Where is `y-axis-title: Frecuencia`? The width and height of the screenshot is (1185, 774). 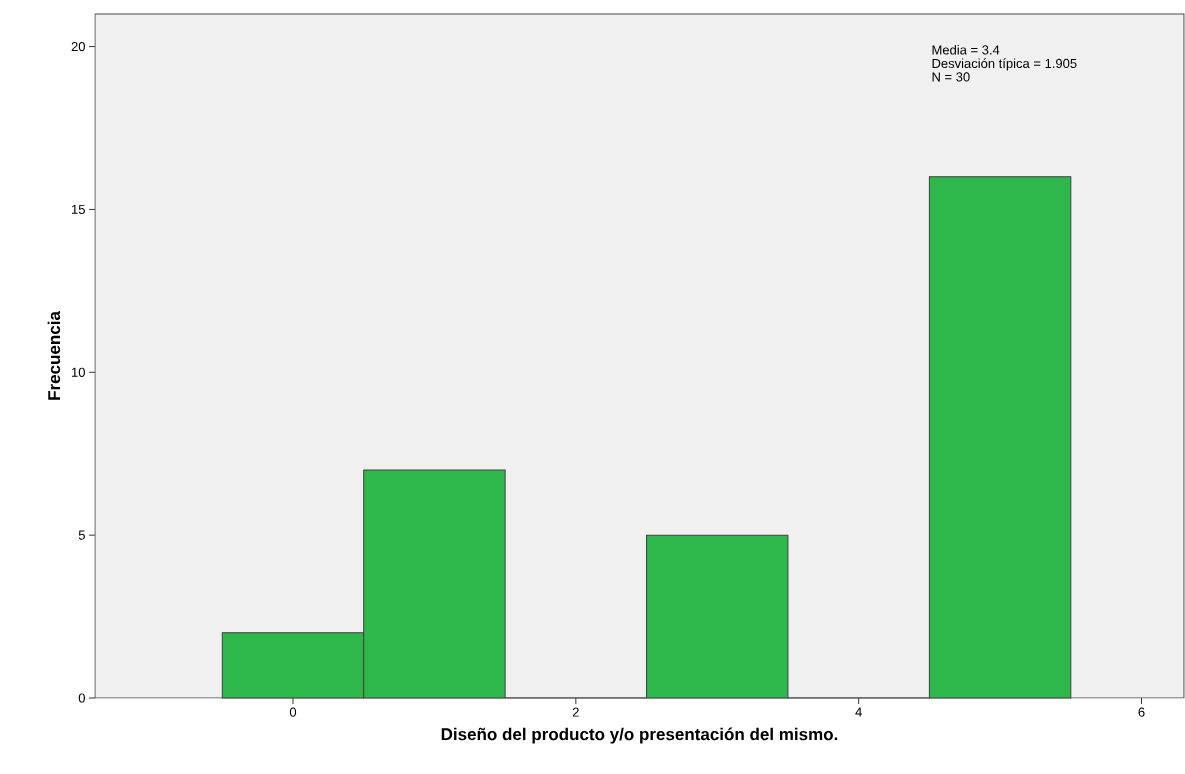 y-axis-title: Frecuencia is located at coordinates (54, 355).